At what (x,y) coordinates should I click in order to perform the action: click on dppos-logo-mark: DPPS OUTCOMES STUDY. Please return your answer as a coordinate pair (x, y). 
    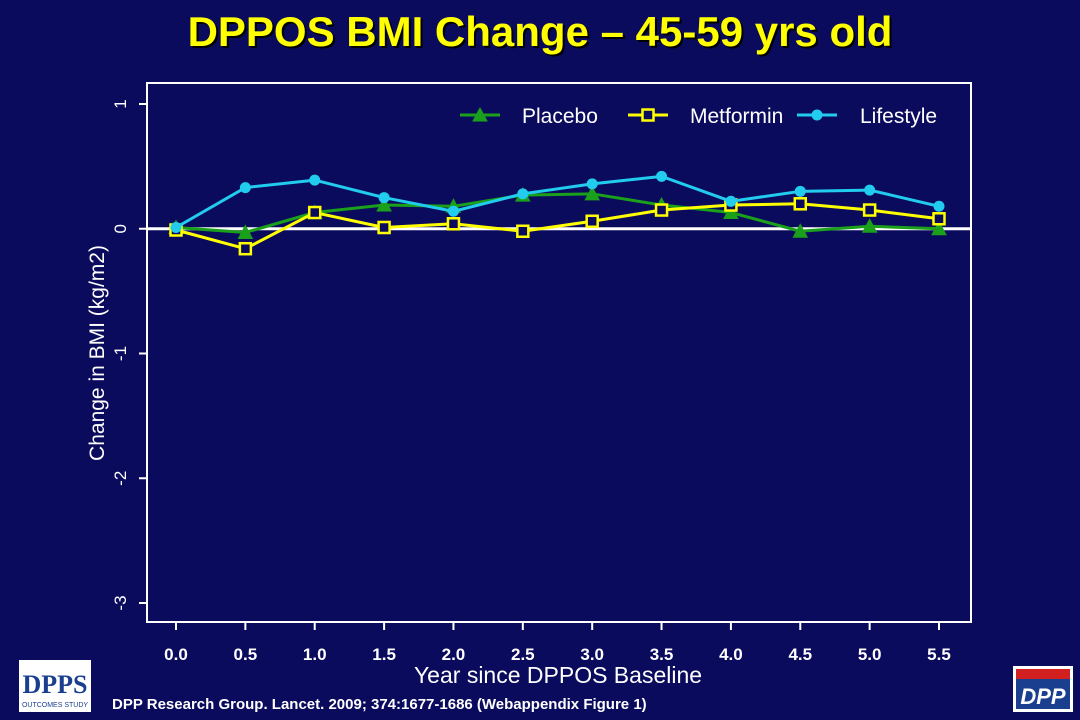
    Looking at the image, I should click on (55, 689).